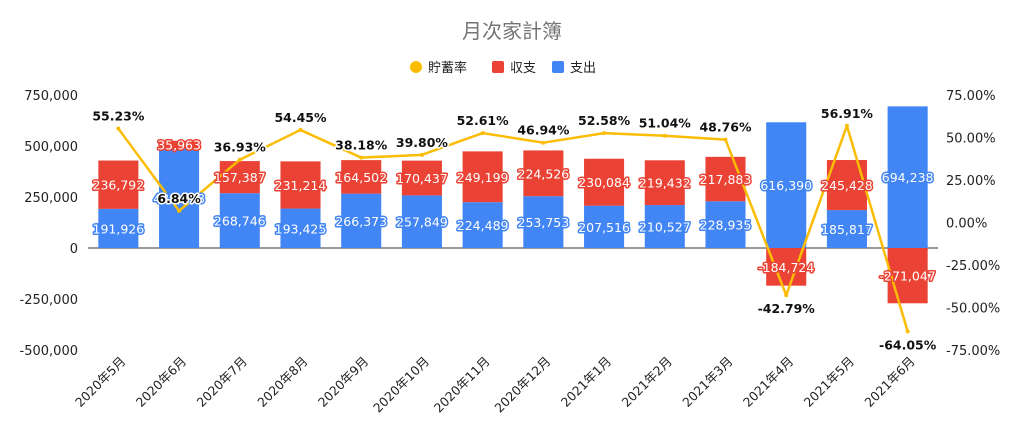 This screenshot has width=1024, height=437. What do you see at coordinates (973, 351) in the screenshot?
I see `y-right-tick-label: -75.00%` at bounding box center [973, 351].